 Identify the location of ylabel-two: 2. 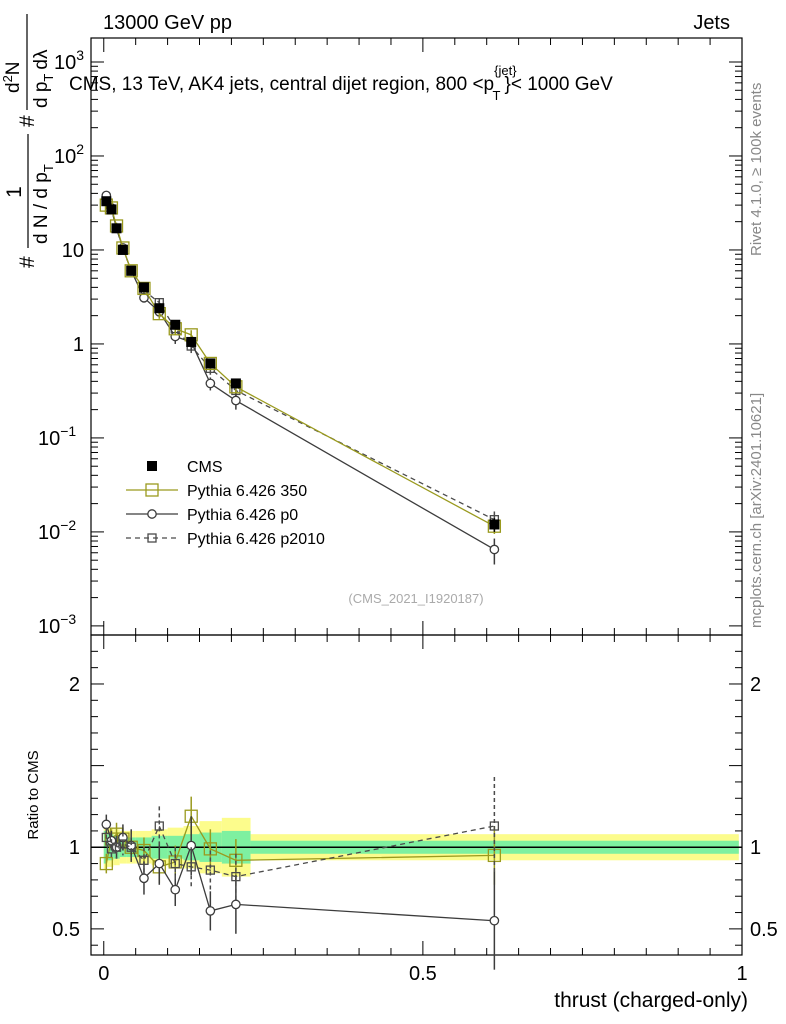
(7, 78).